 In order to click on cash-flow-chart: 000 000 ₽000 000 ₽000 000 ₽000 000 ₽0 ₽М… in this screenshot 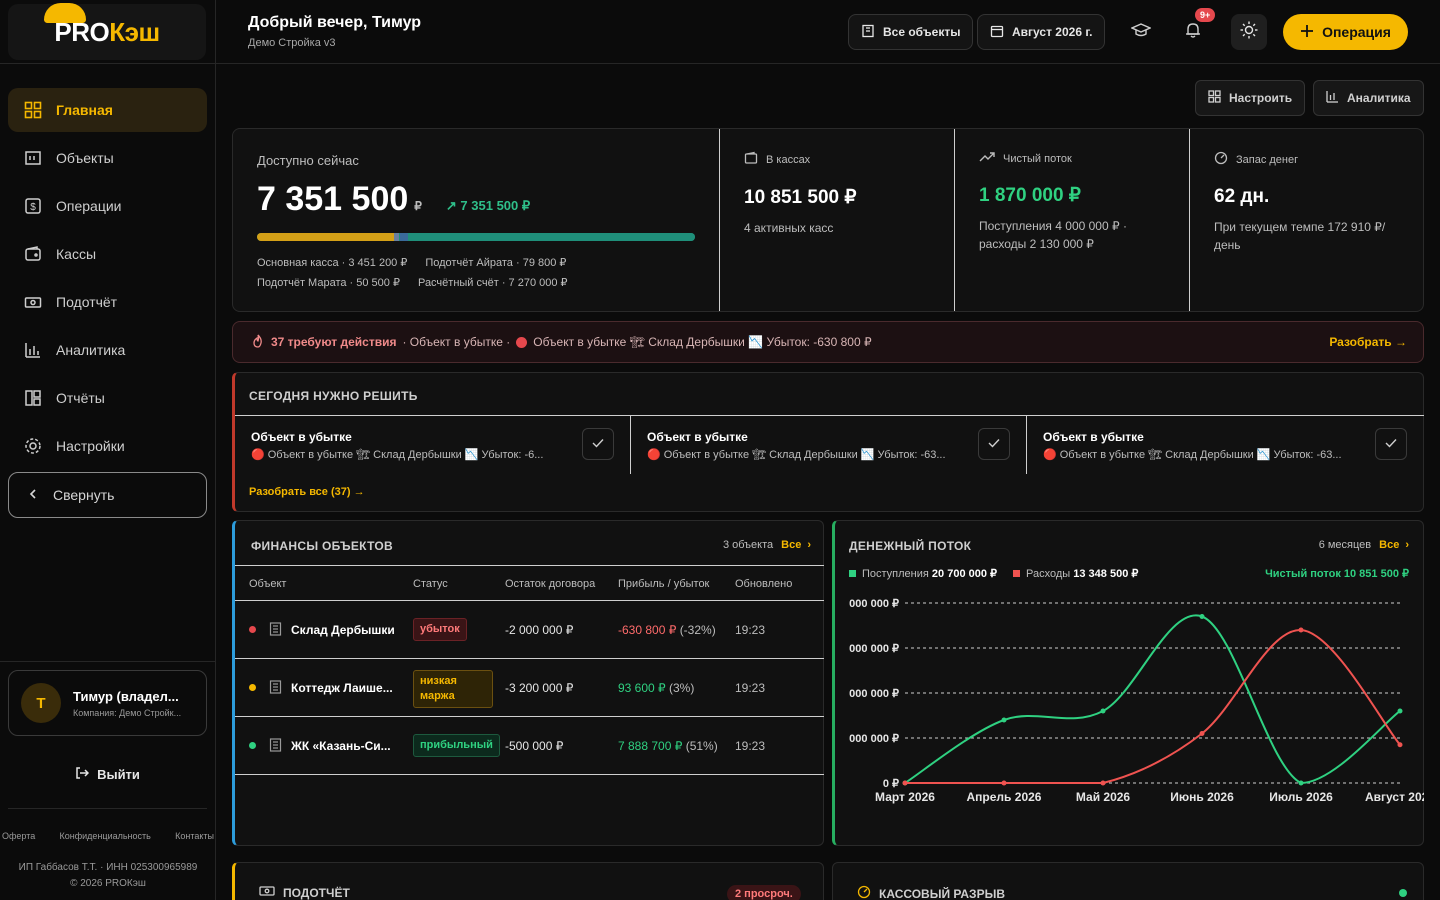, I will do `click(1136, 701)`.